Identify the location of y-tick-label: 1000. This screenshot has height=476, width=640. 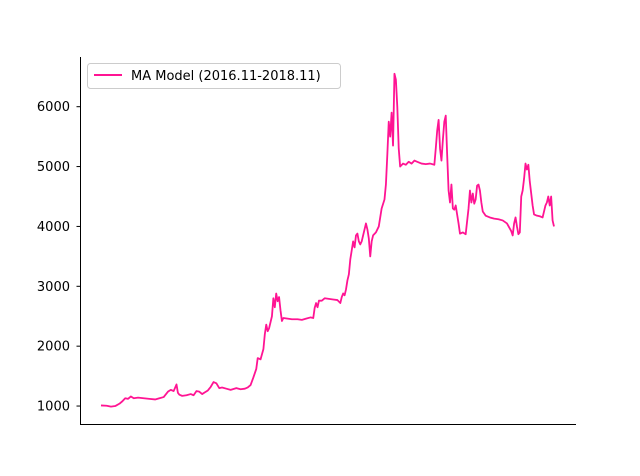
(53, 407).